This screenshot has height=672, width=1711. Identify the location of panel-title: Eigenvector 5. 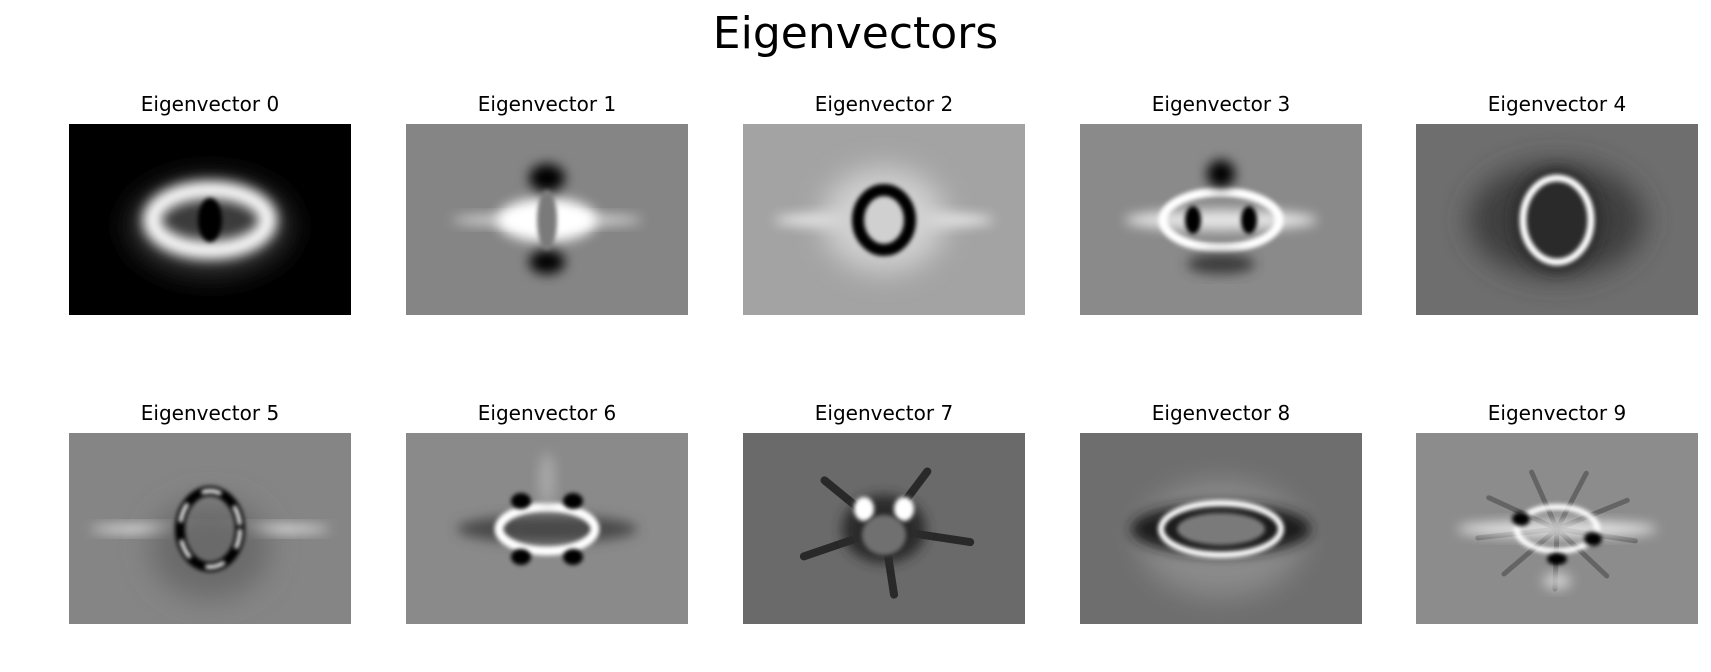
(210, 413).